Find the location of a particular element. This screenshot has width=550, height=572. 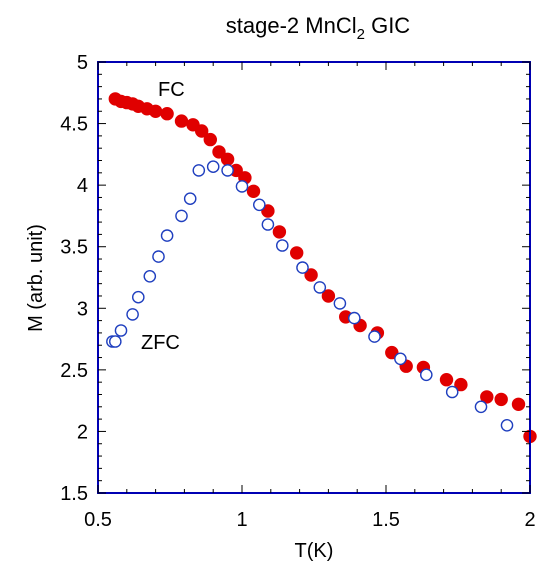

chart-title: stage-2 MnCl2 GIC is located at coordinates (318, 28).